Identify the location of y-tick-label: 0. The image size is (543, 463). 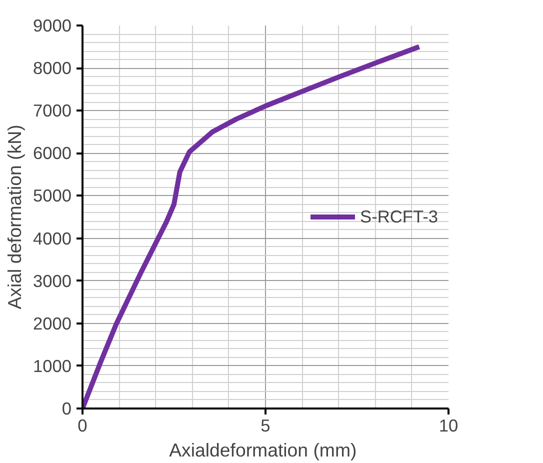
(67, 408).